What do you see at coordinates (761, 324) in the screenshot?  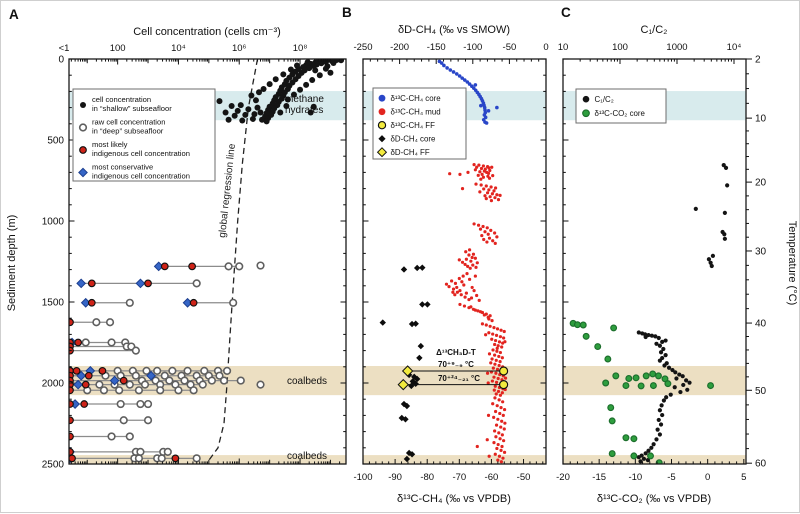 I see `tick-label: 40` at bounding box center [761, 324].